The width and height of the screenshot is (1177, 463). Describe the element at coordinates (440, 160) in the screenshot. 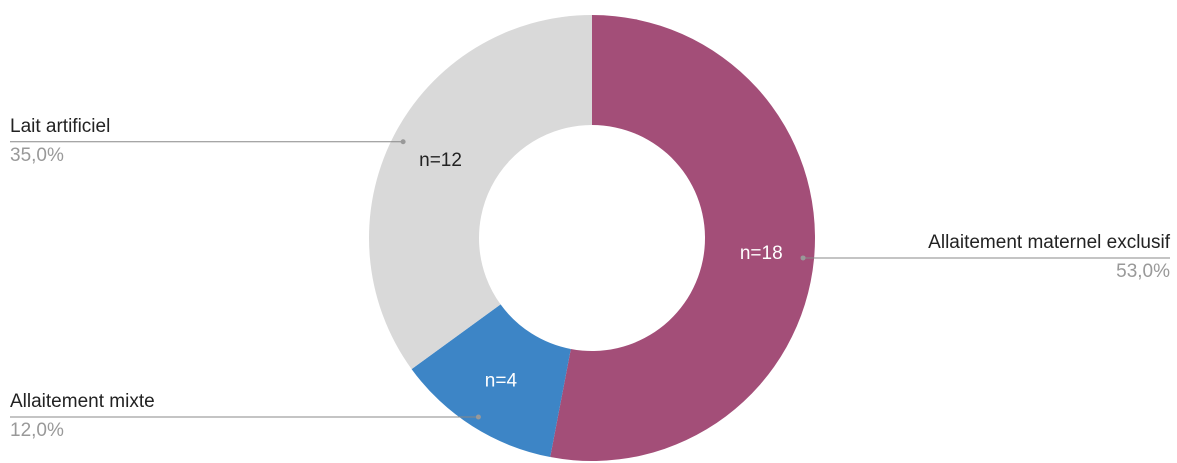

I see `slice-label: n=12` at that location.